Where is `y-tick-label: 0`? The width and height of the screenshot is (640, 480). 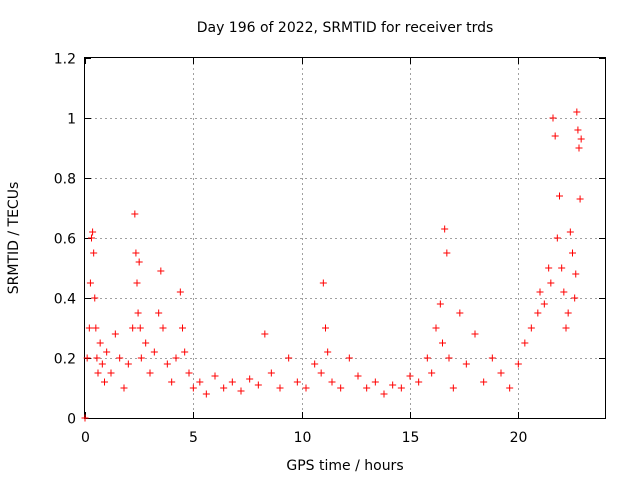 y-tick-label: 0 is located at coordinates (71, 420).